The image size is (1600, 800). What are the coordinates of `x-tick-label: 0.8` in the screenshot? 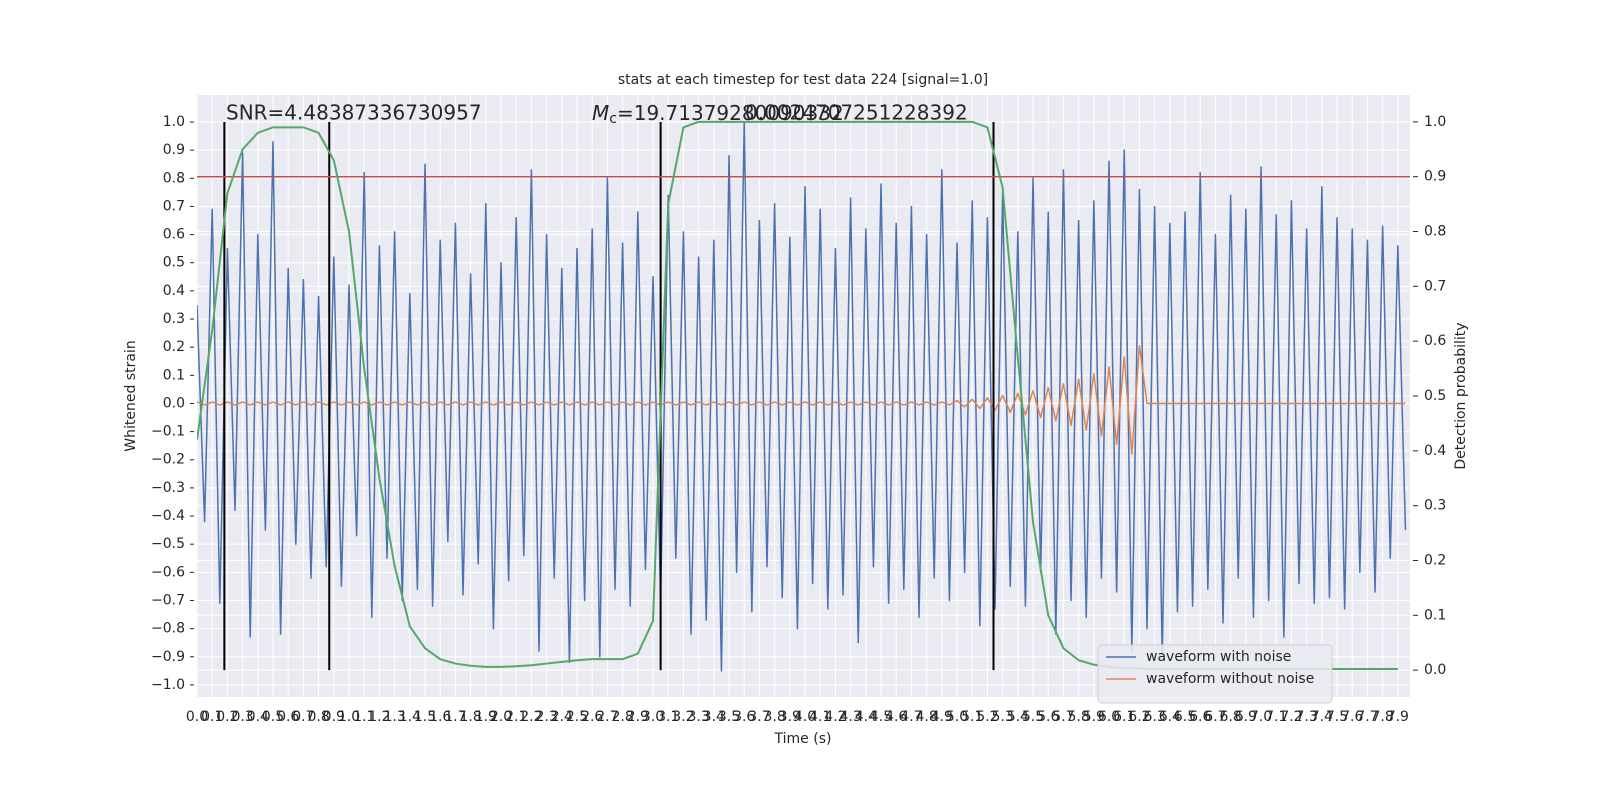 It's located at (318, 717).